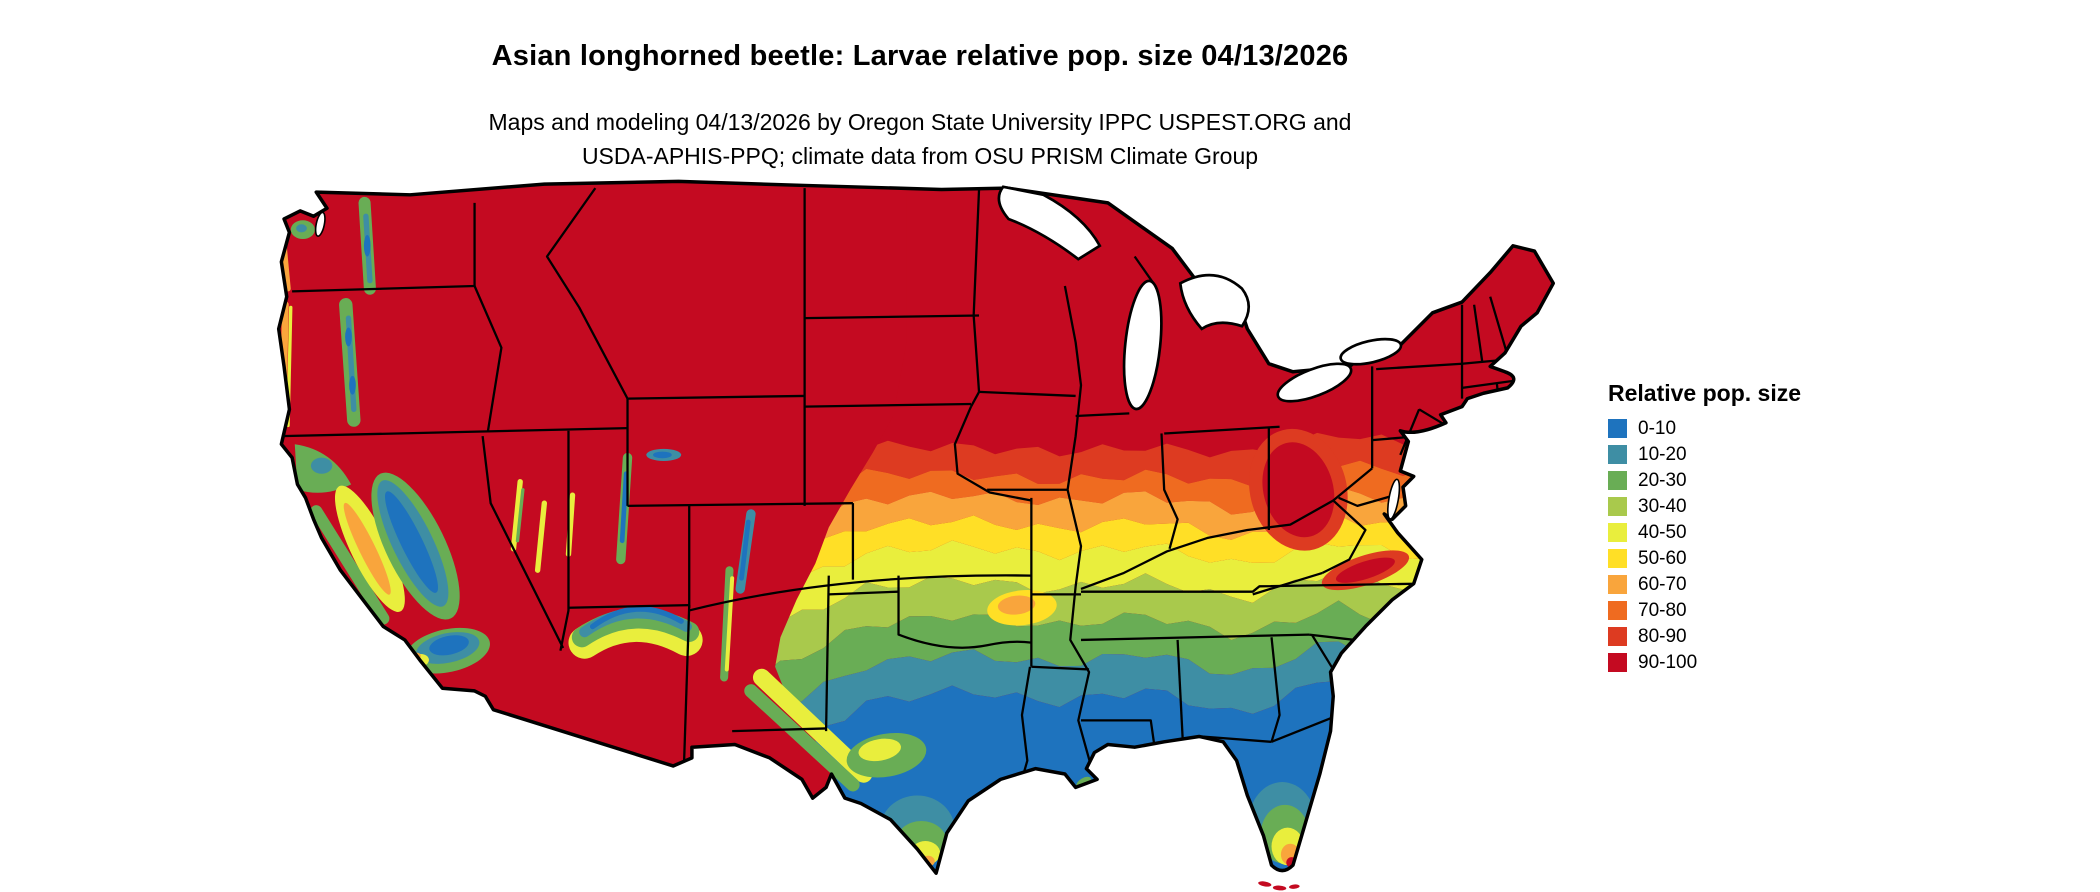 This screenshot has width=2100, height=892. I want to click on legend-title: Relative pop. size, so click(1705, 393).